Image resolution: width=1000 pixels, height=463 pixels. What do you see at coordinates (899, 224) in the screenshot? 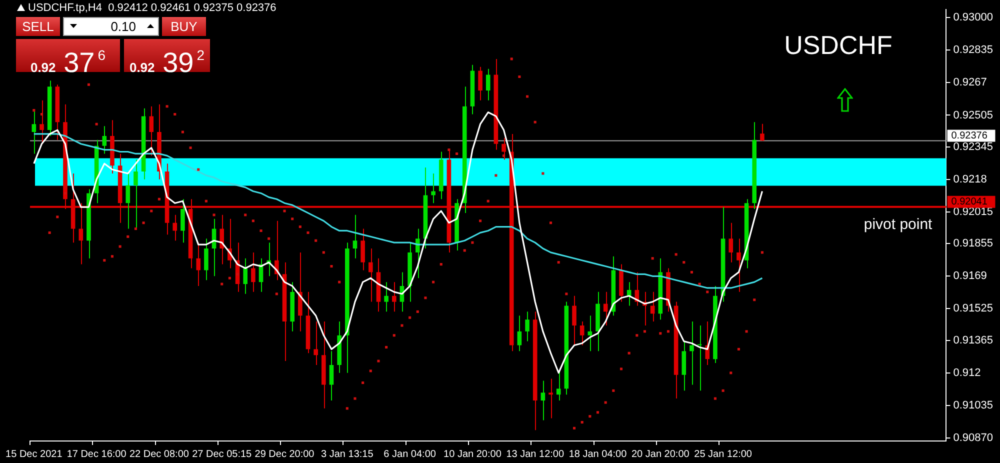
I see `annotation: pivot point` at bounding box center [899, 224].